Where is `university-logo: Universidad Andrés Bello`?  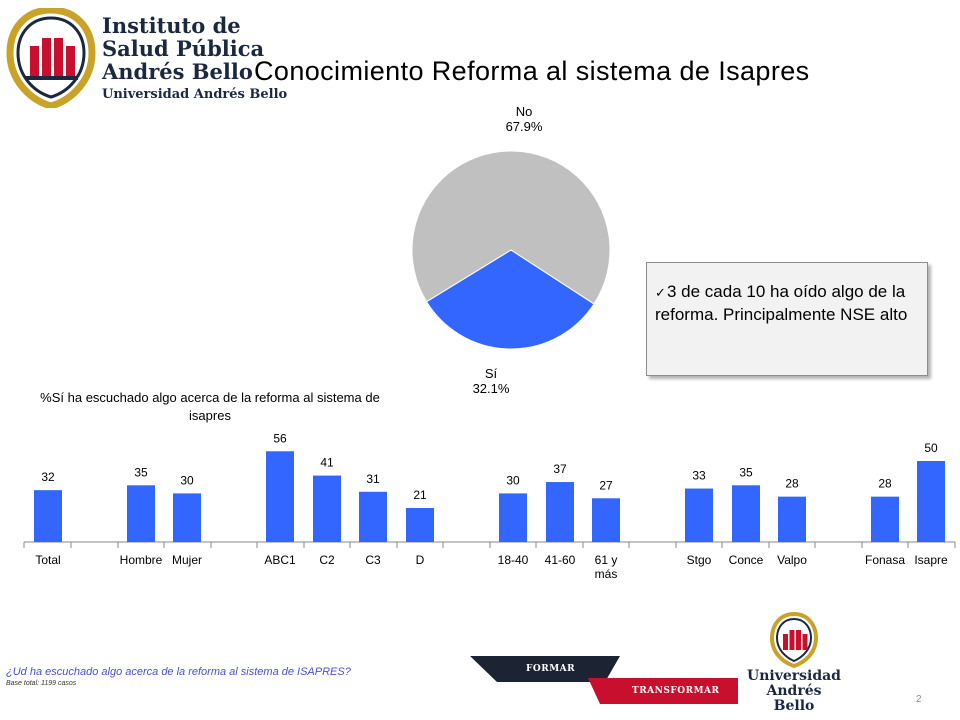 university-logo: Universidad Andrés Bello is located at coordinates (799, 663).